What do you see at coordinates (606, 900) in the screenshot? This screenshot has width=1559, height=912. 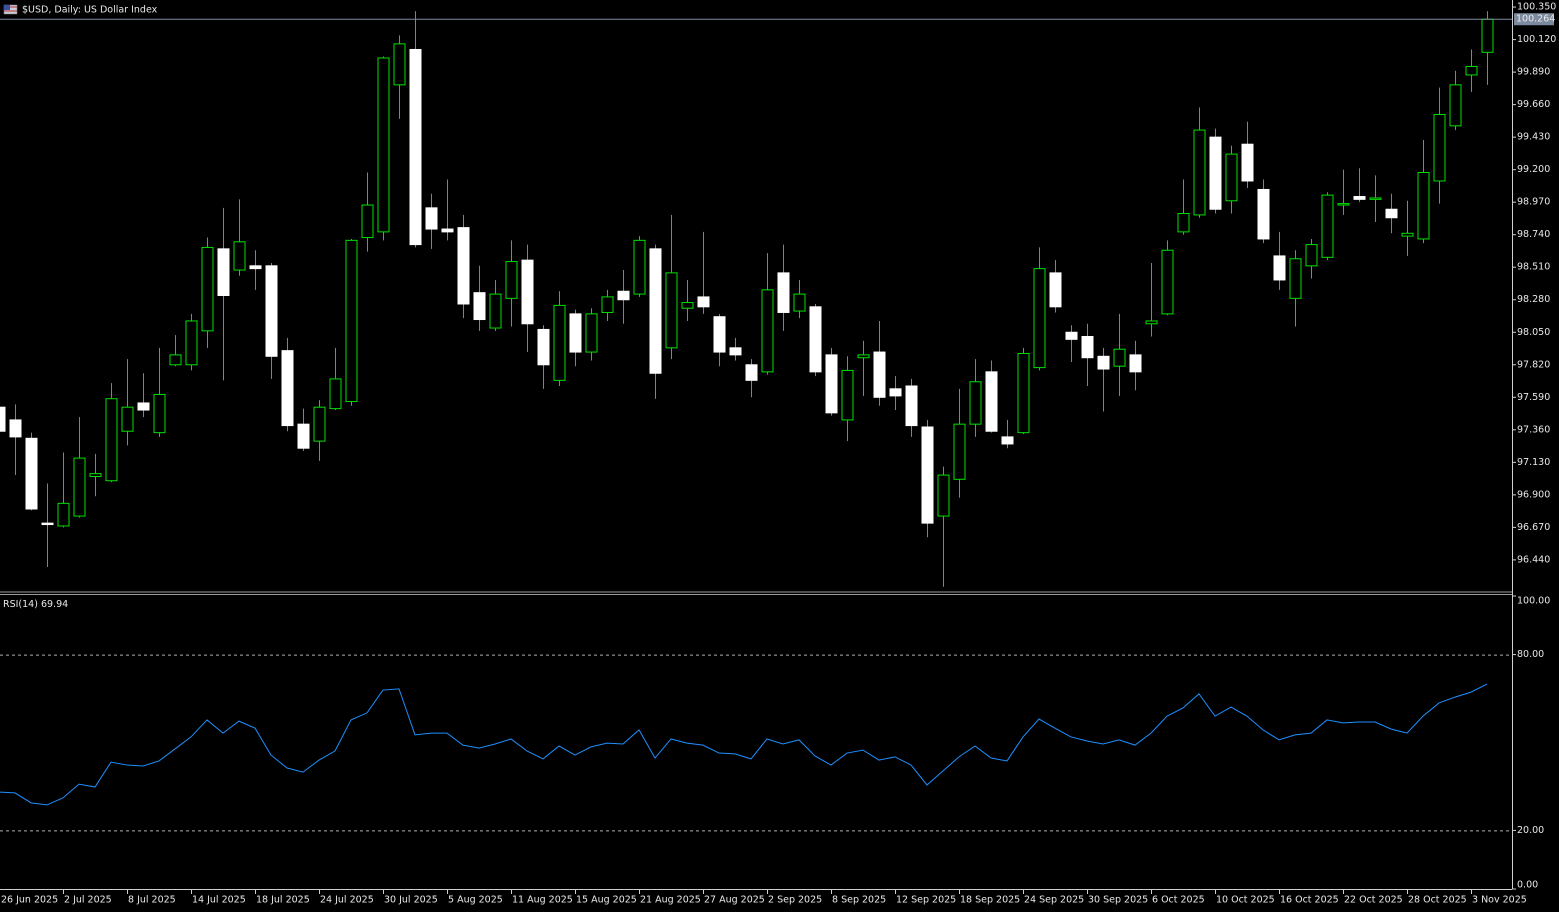 I see `x-tick-label: 15 Aug 2025` at bounding box center [606, 900].